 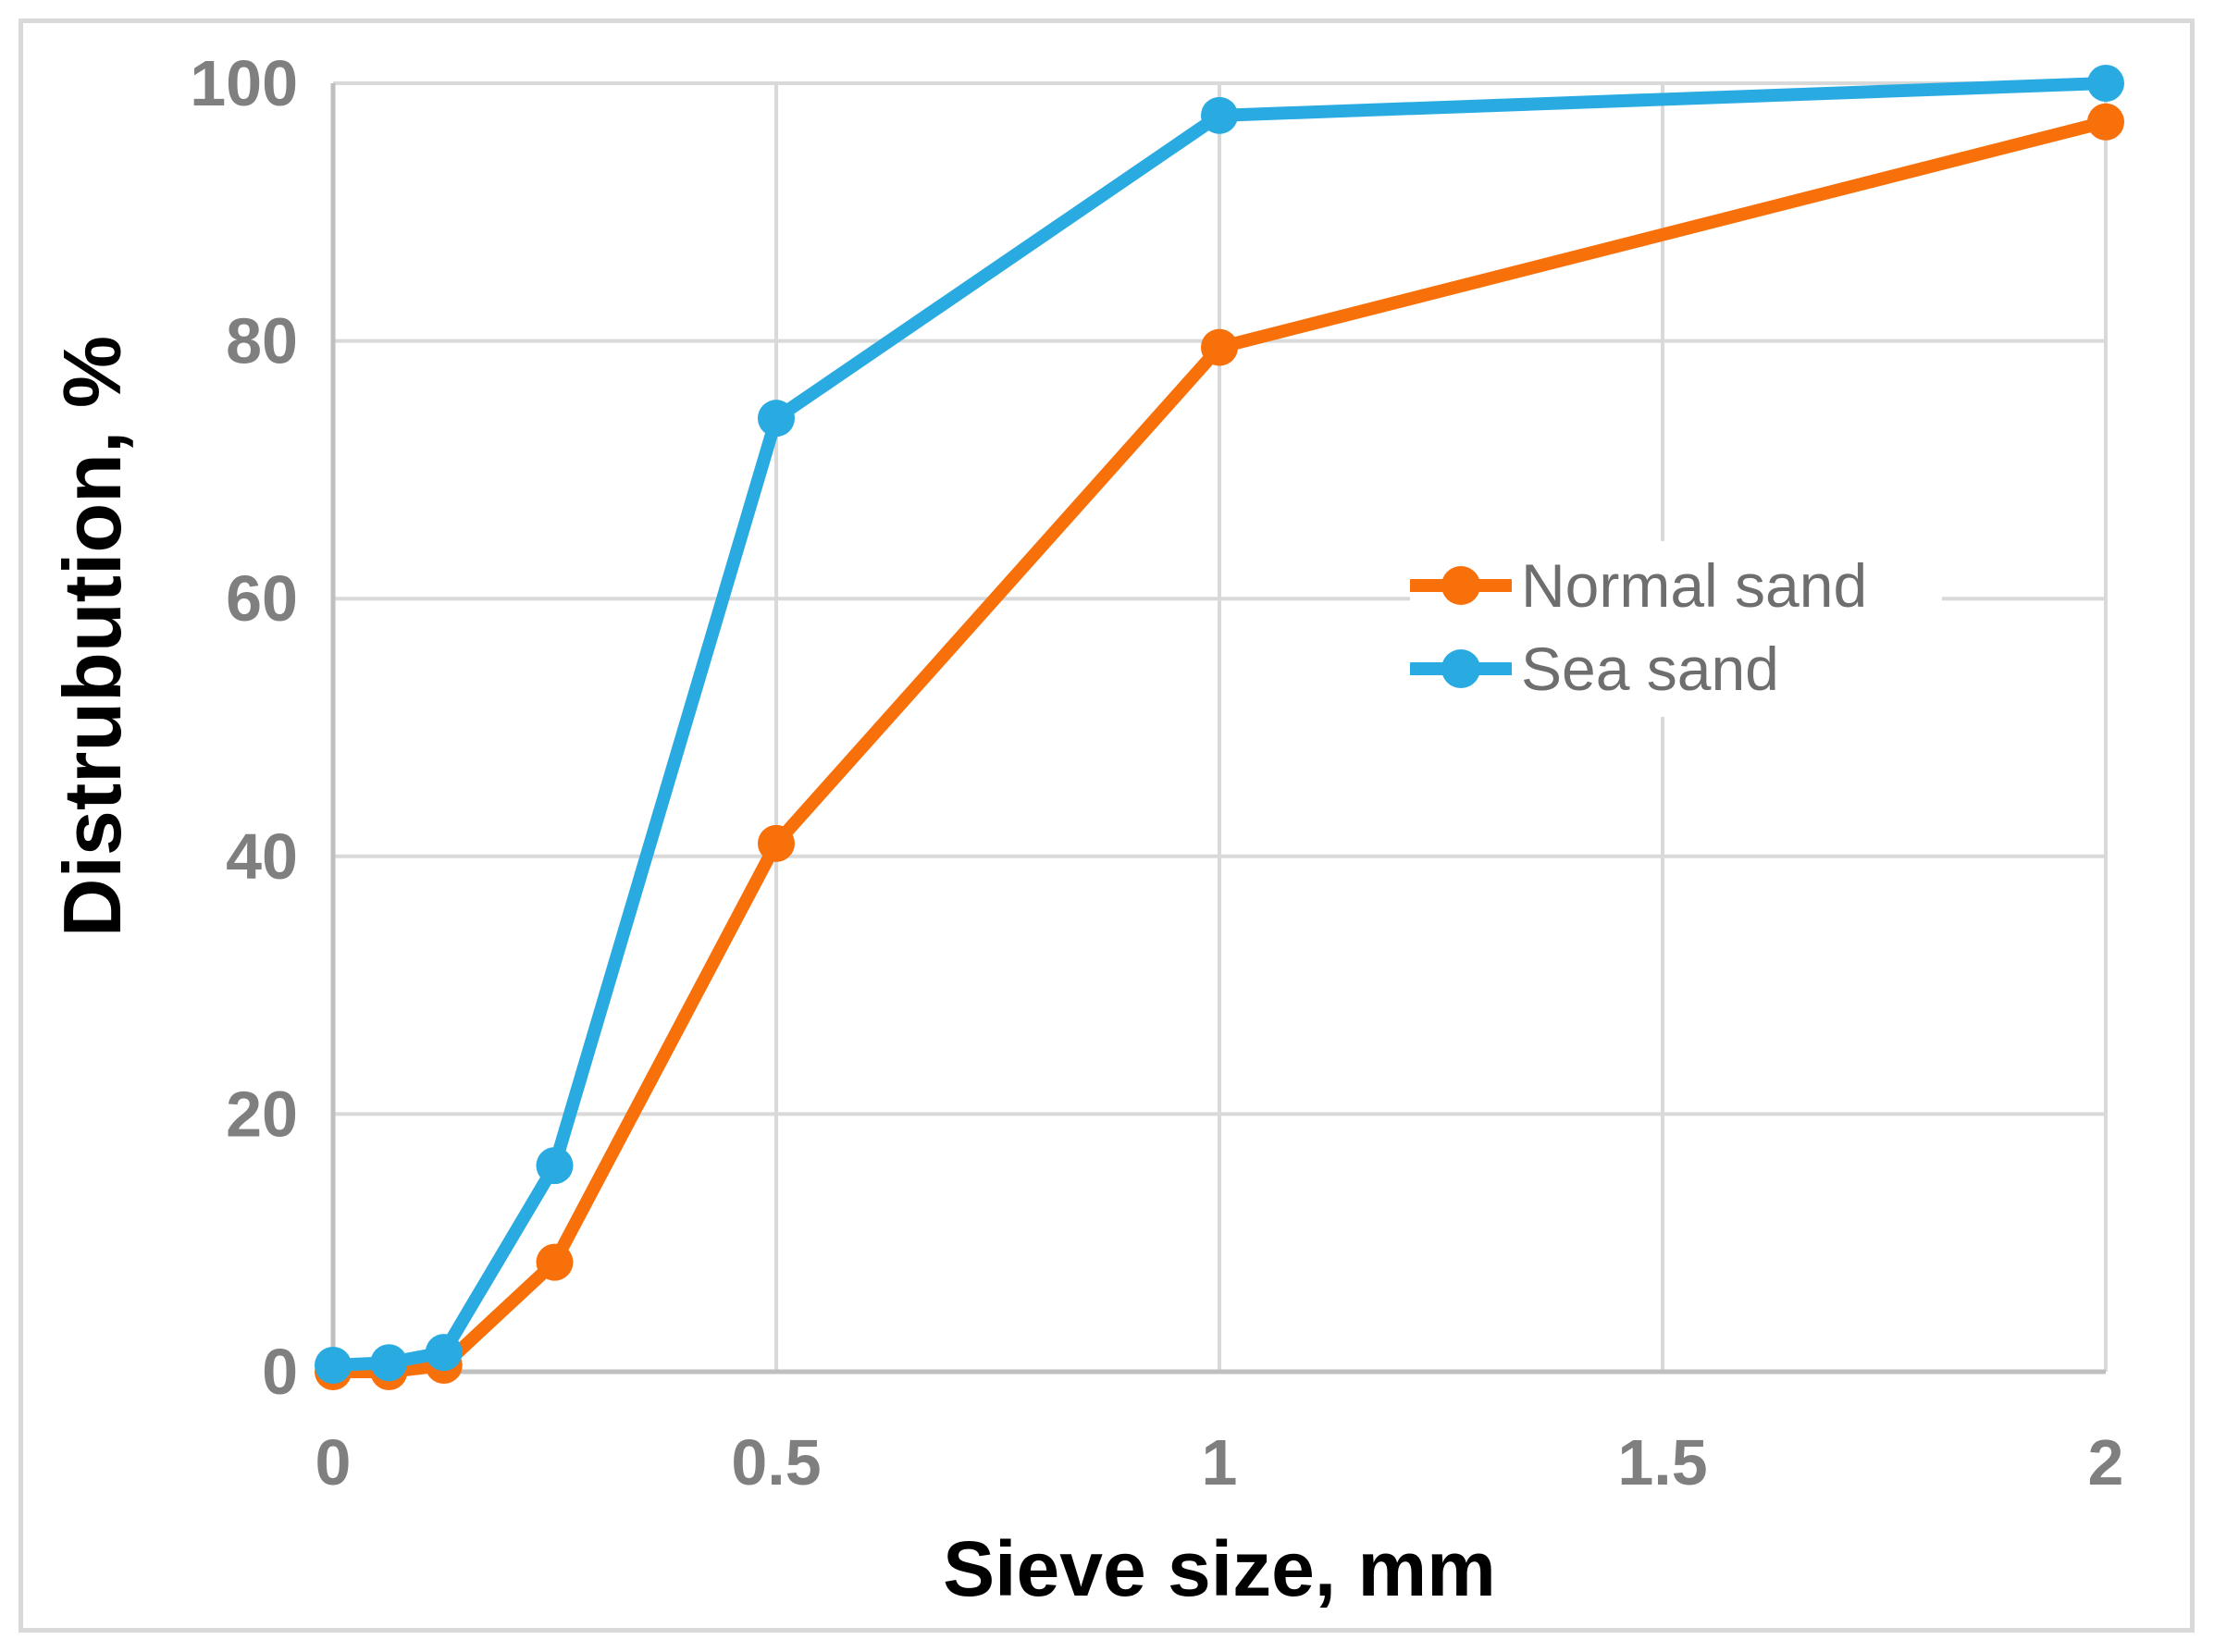 What do you see at coordinates (555, 1166) in the screenshot?
I see `marker-sea-sand-0.25` at bounding box center [555, 1166].